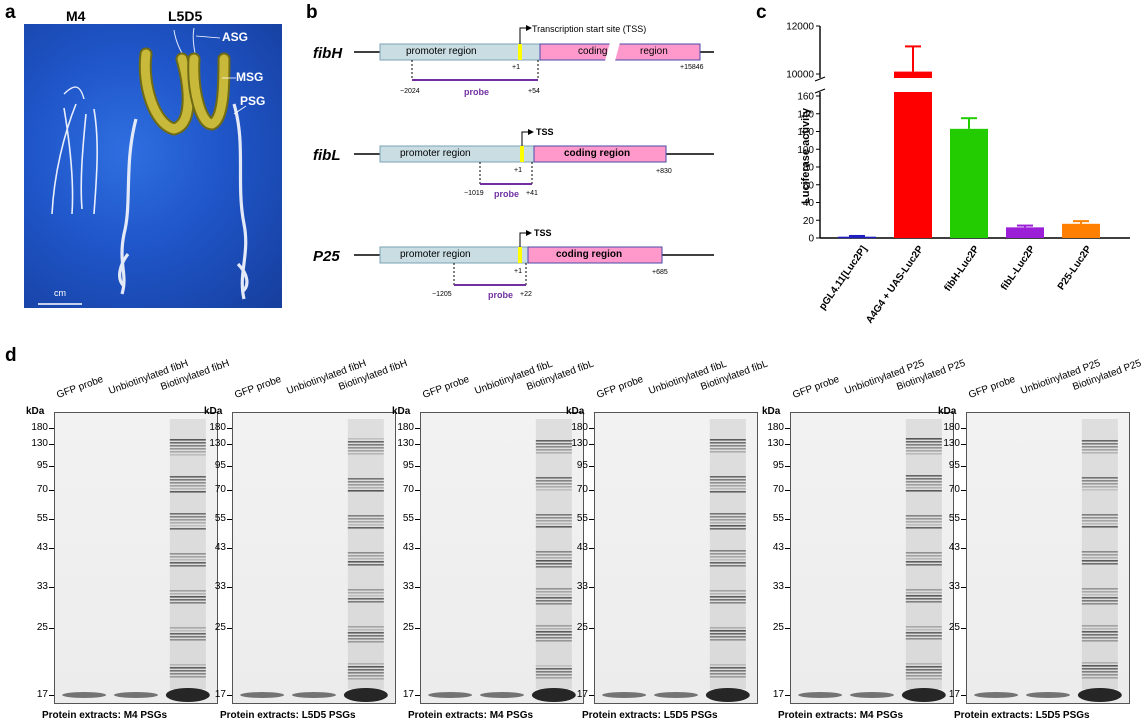 The height and width of the screenshot is (728, 1147). I want to click on silk-gland-photo: ASG MSG PSG cm, so click(153, 166).